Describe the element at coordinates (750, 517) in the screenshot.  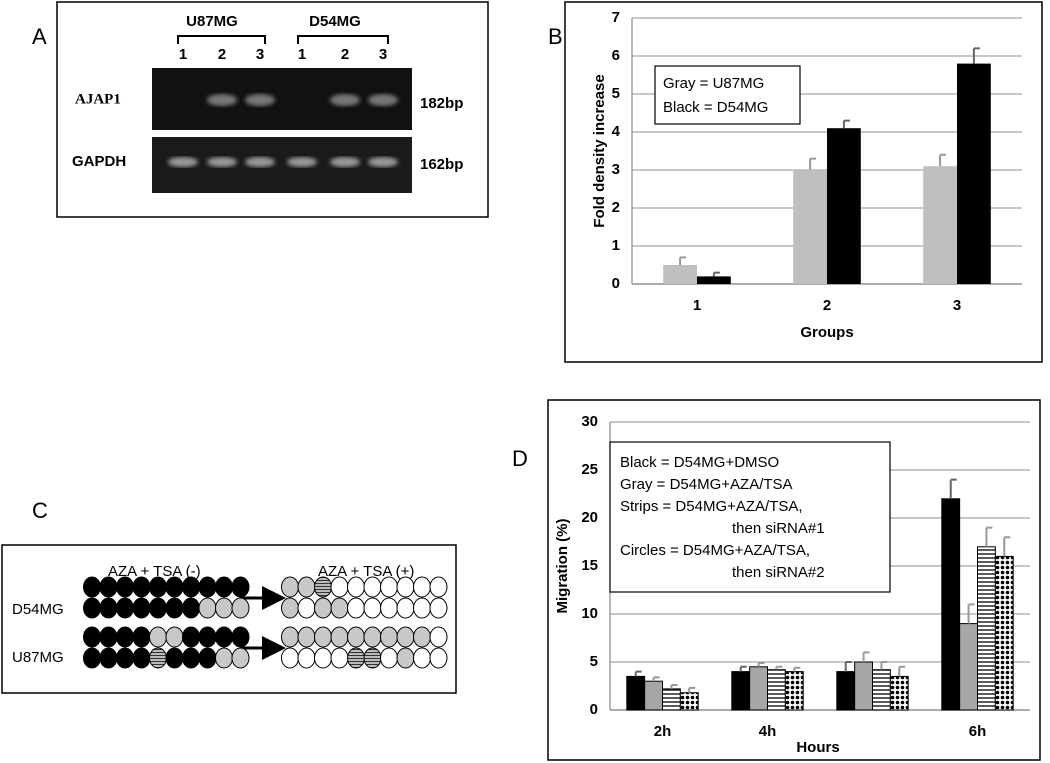
I see `legend-box` at that location.